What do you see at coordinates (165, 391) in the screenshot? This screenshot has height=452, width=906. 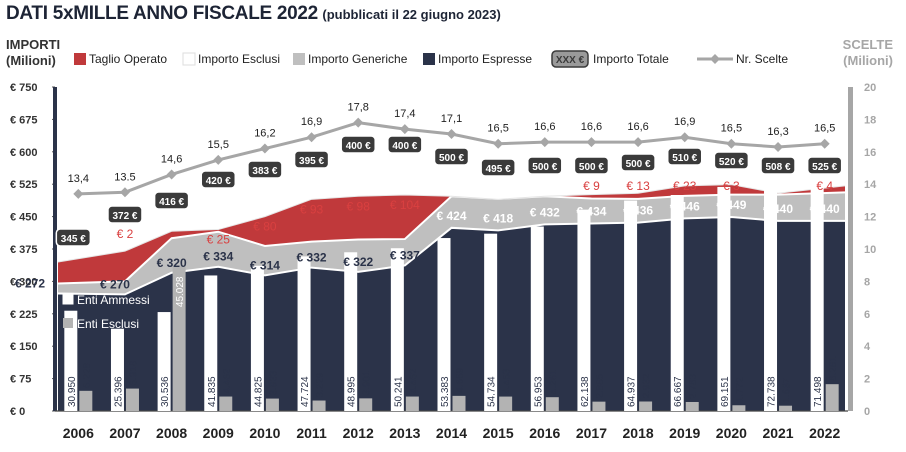 I see `bar-label-ammessi: 30.536` at bounding box center [165, 391].